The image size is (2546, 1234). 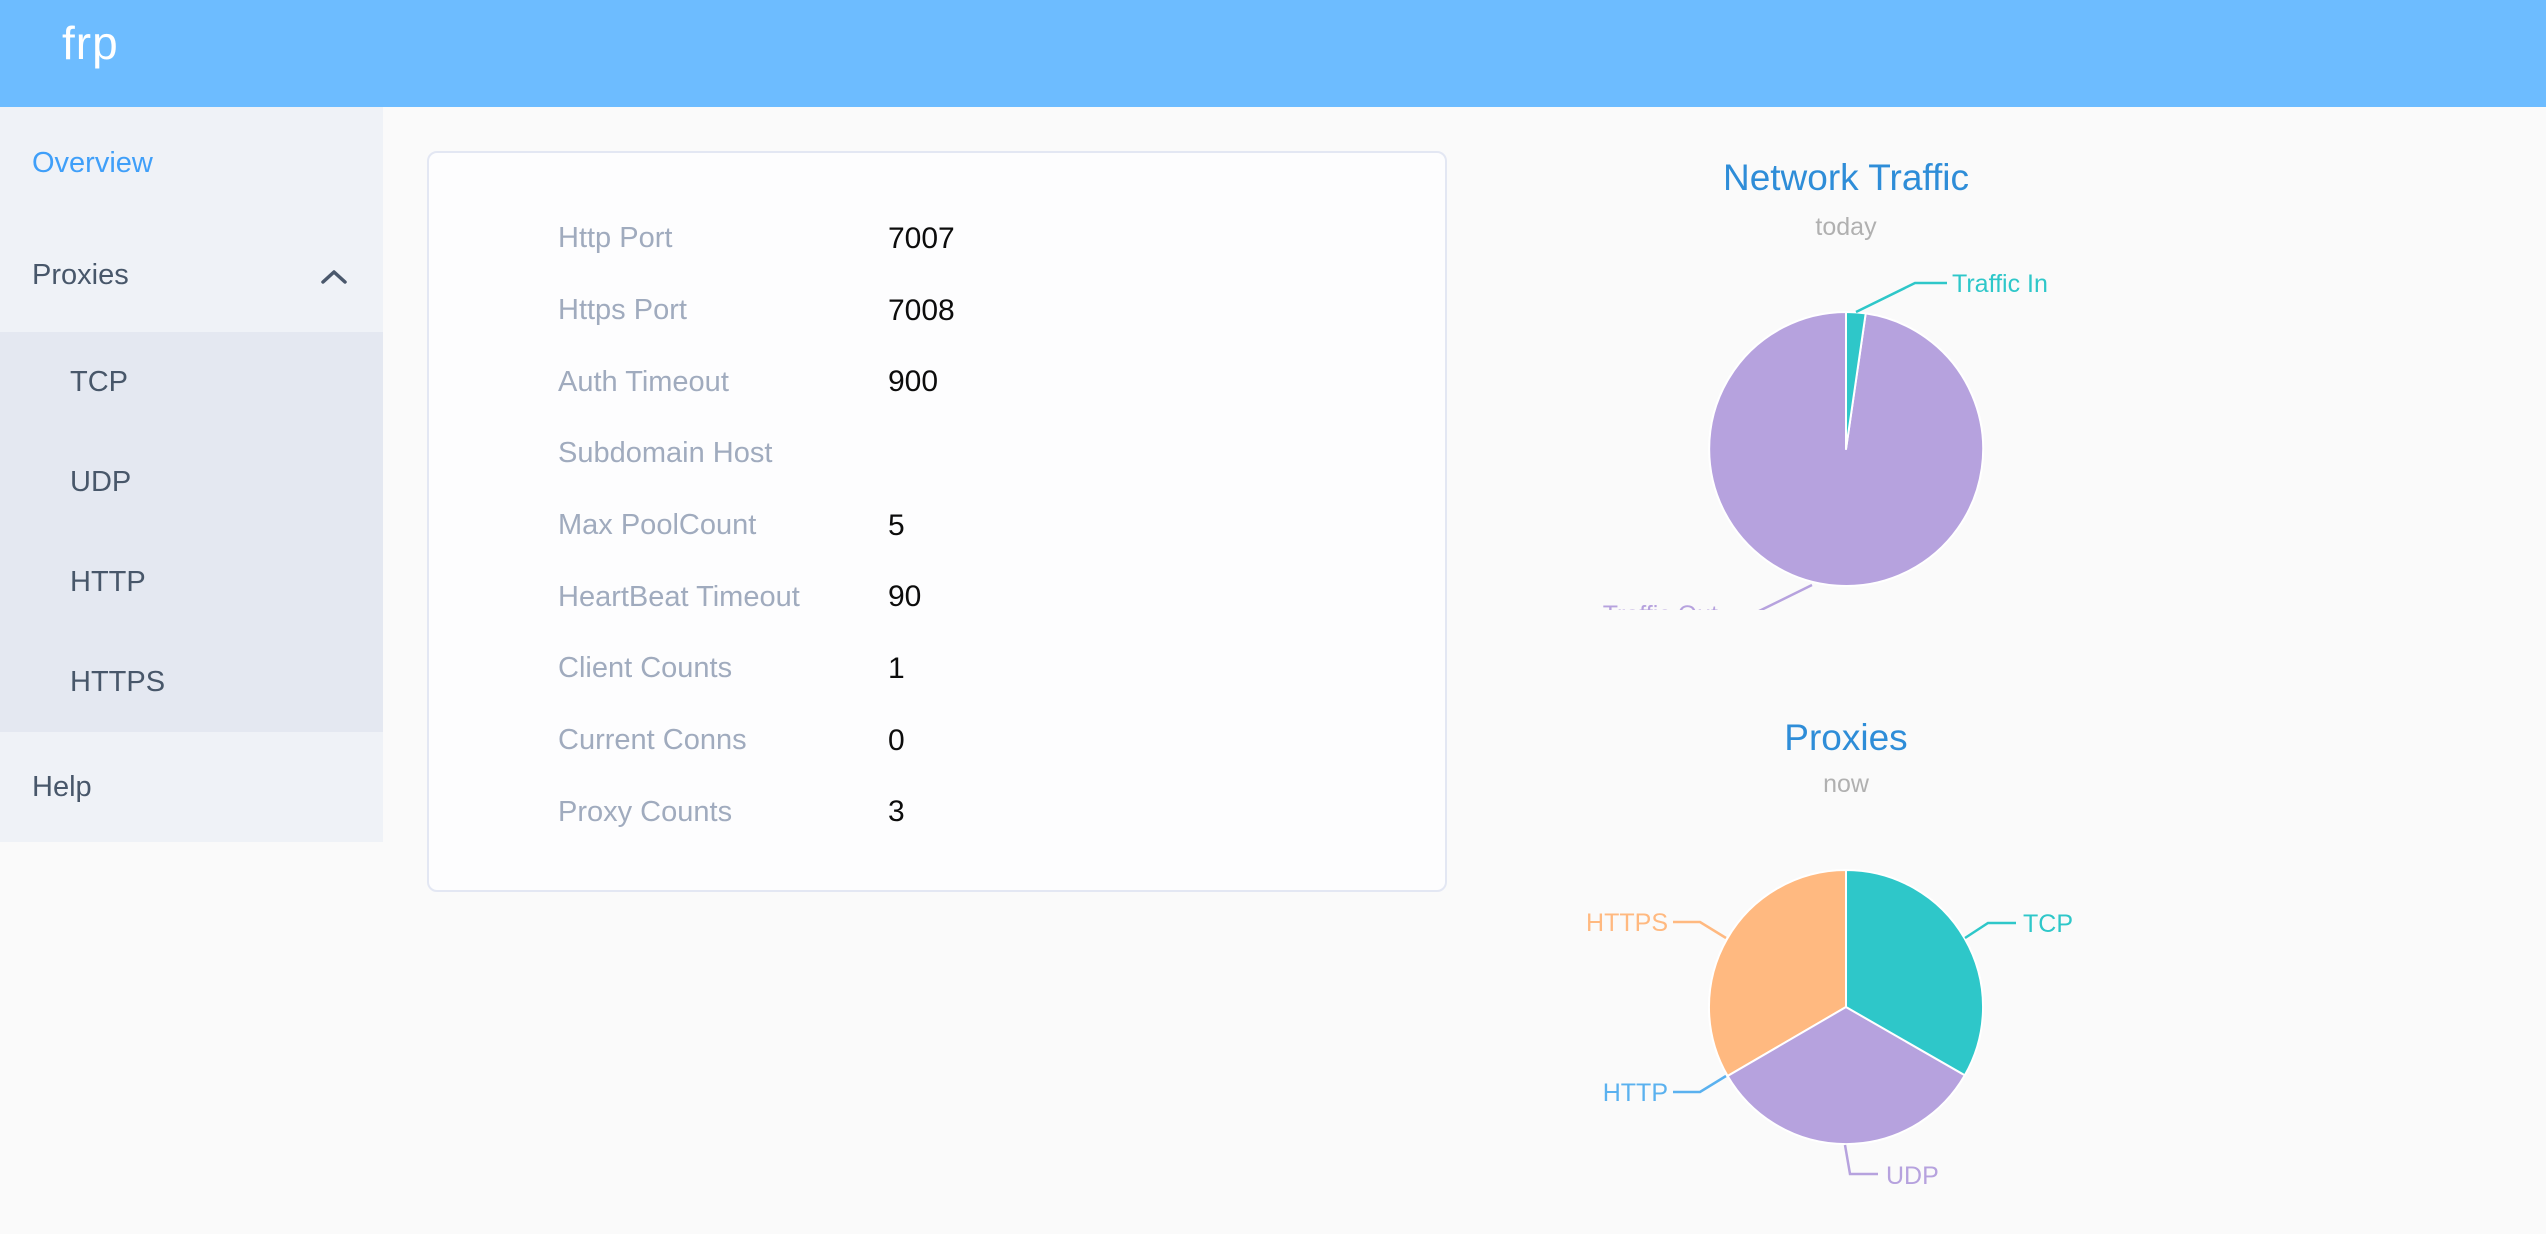 I want to click on pie-label-traffic-out: Traffic Out, so click(x=1660, y=605).